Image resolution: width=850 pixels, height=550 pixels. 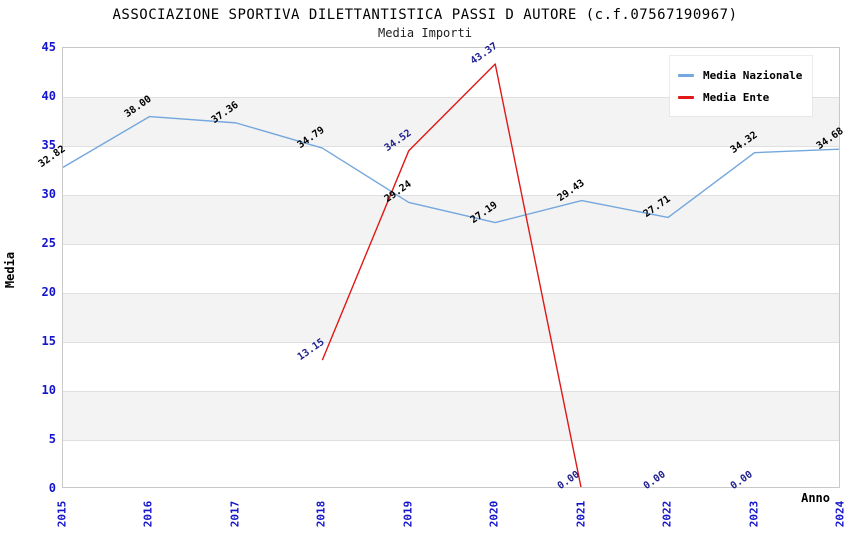 What do you see at coordinates (667, 514) in the screenshot?
I see `x-tick-label: 2022` at bounding box center [667, 514].